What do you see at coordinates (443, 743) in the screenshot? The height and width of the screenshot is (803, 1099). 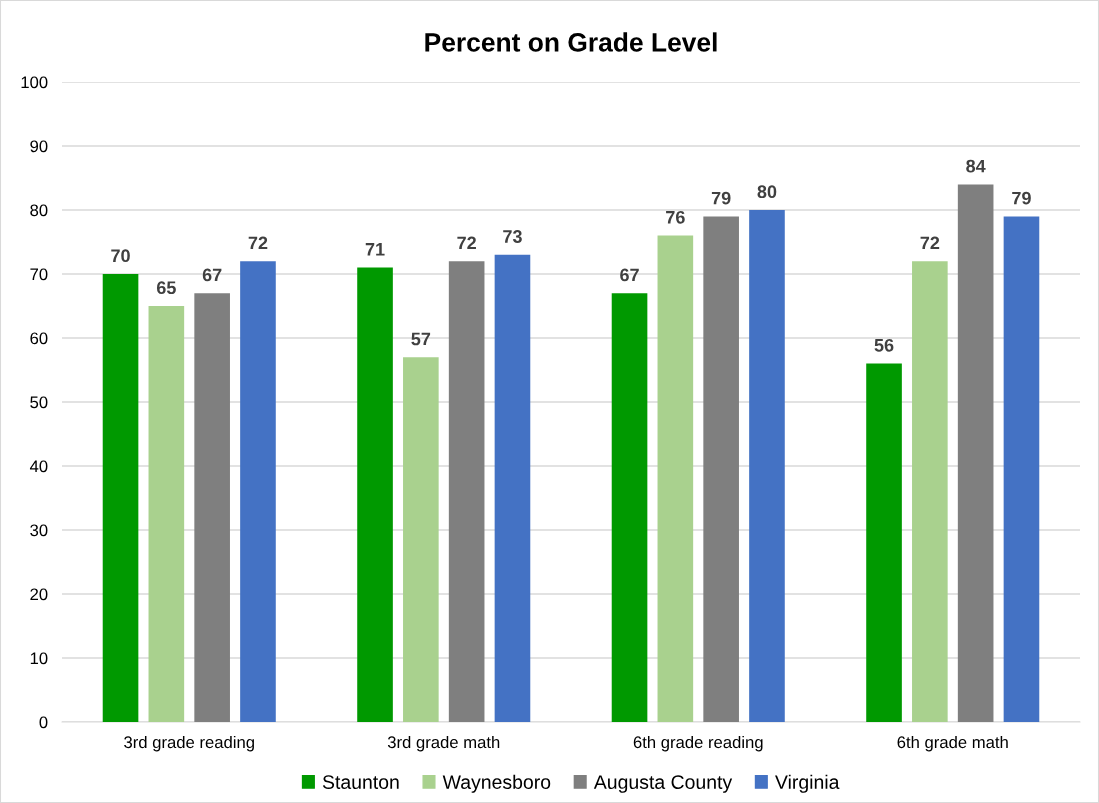 I see `x-tick-label: 3rd grade math` at bounding box center [443, 743].